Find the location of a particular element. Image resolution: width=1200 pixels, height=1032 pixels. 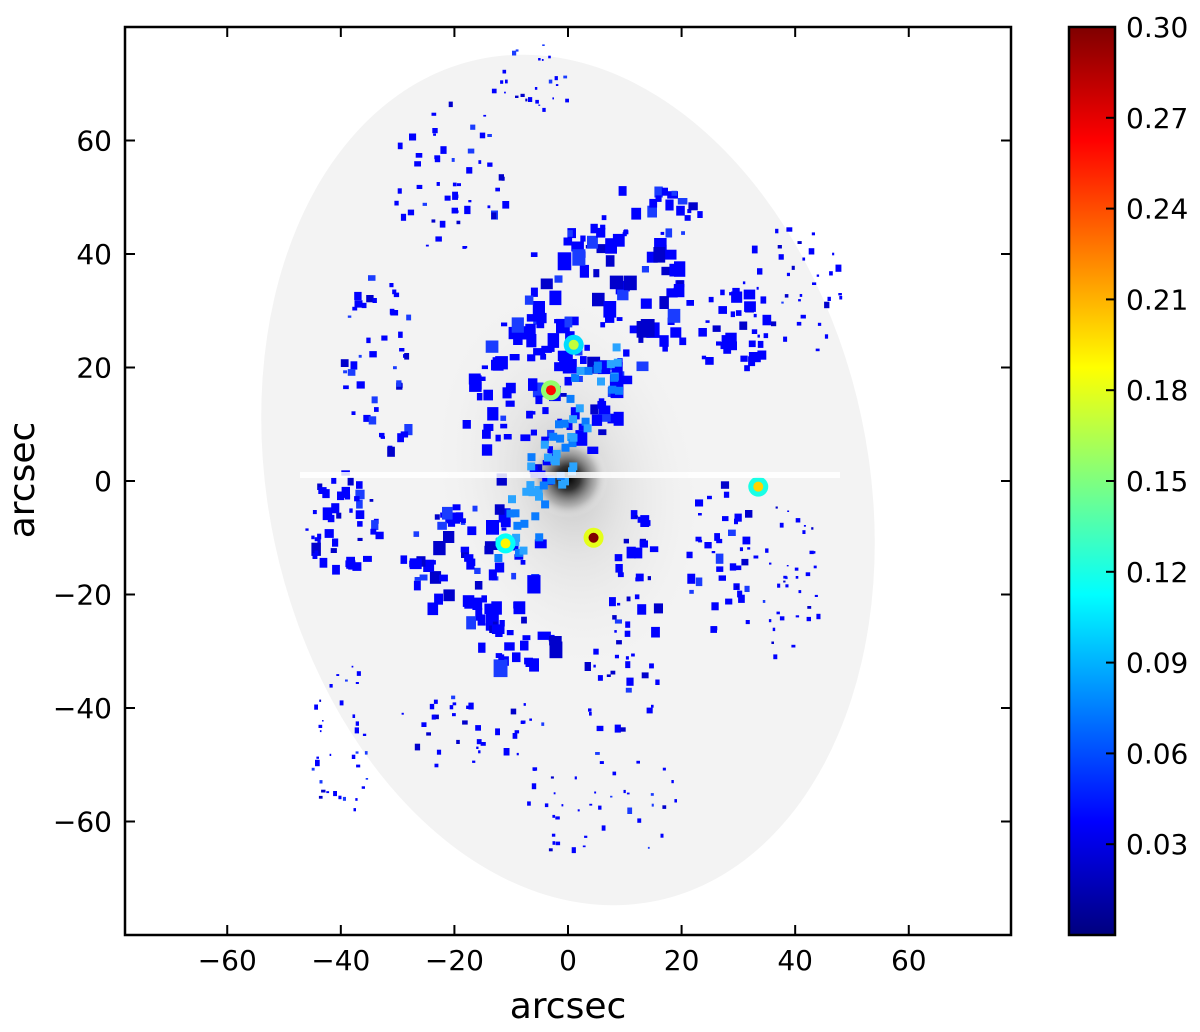

colorbar-tick-label: 0.03 is located at coordinates (1157, 844).